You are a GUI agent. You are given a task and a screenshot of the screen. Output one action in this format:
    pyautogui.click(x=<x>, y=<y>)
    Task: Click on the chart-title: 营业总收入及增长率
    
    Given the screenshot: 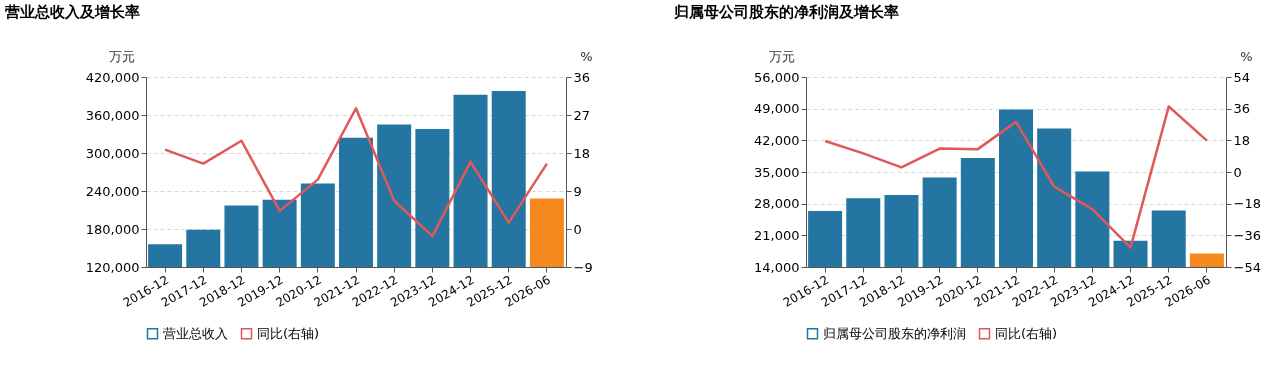 What is the action you would take?
    pyautogui.click(x=72, y=12)
    